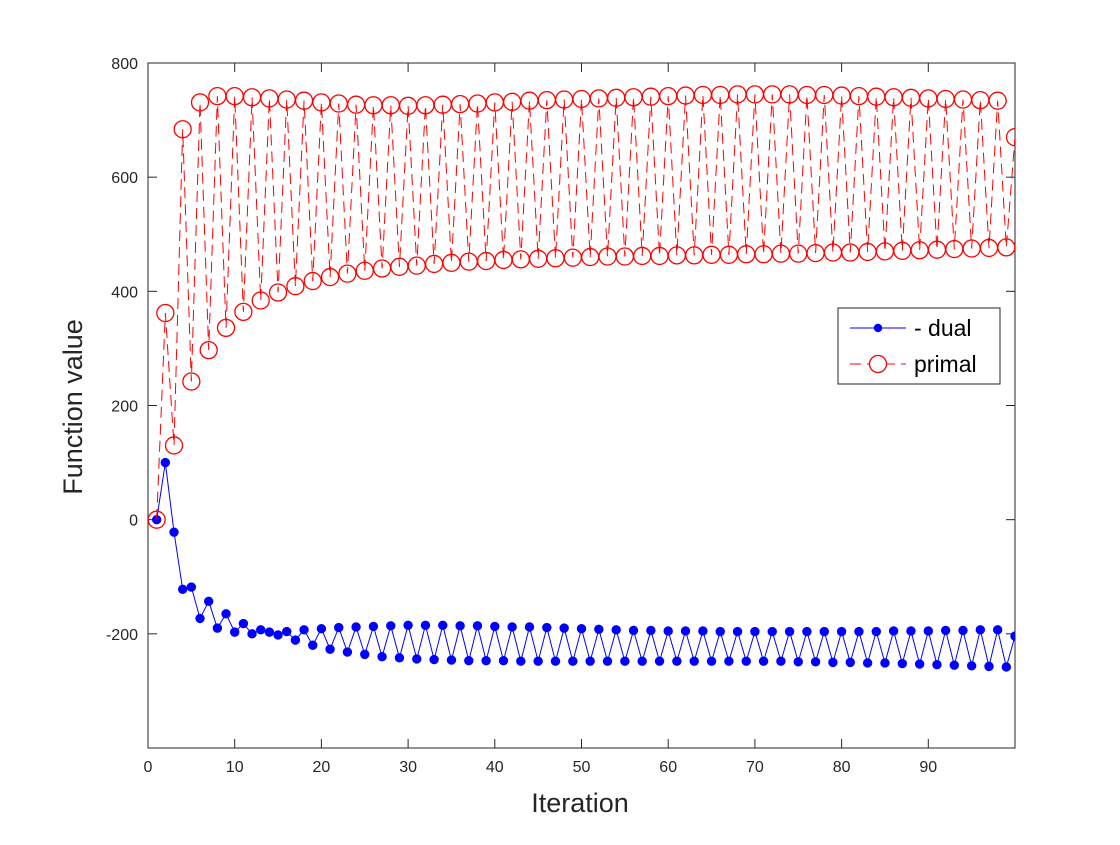 The image size is (1120, 845). I want to click on x-tick-label: 70, so click(755, 767).